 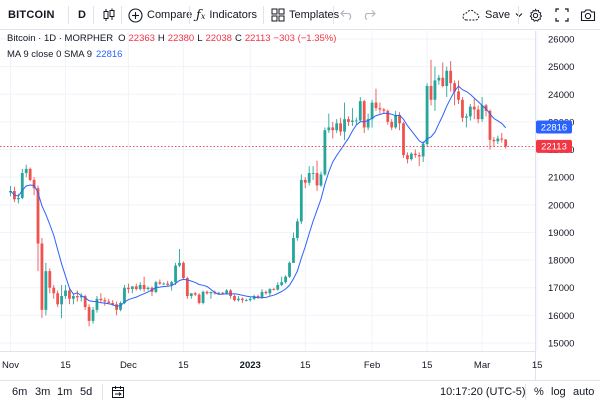 I want to click on price-tick-label: 18000, so click(x=561, y=261).